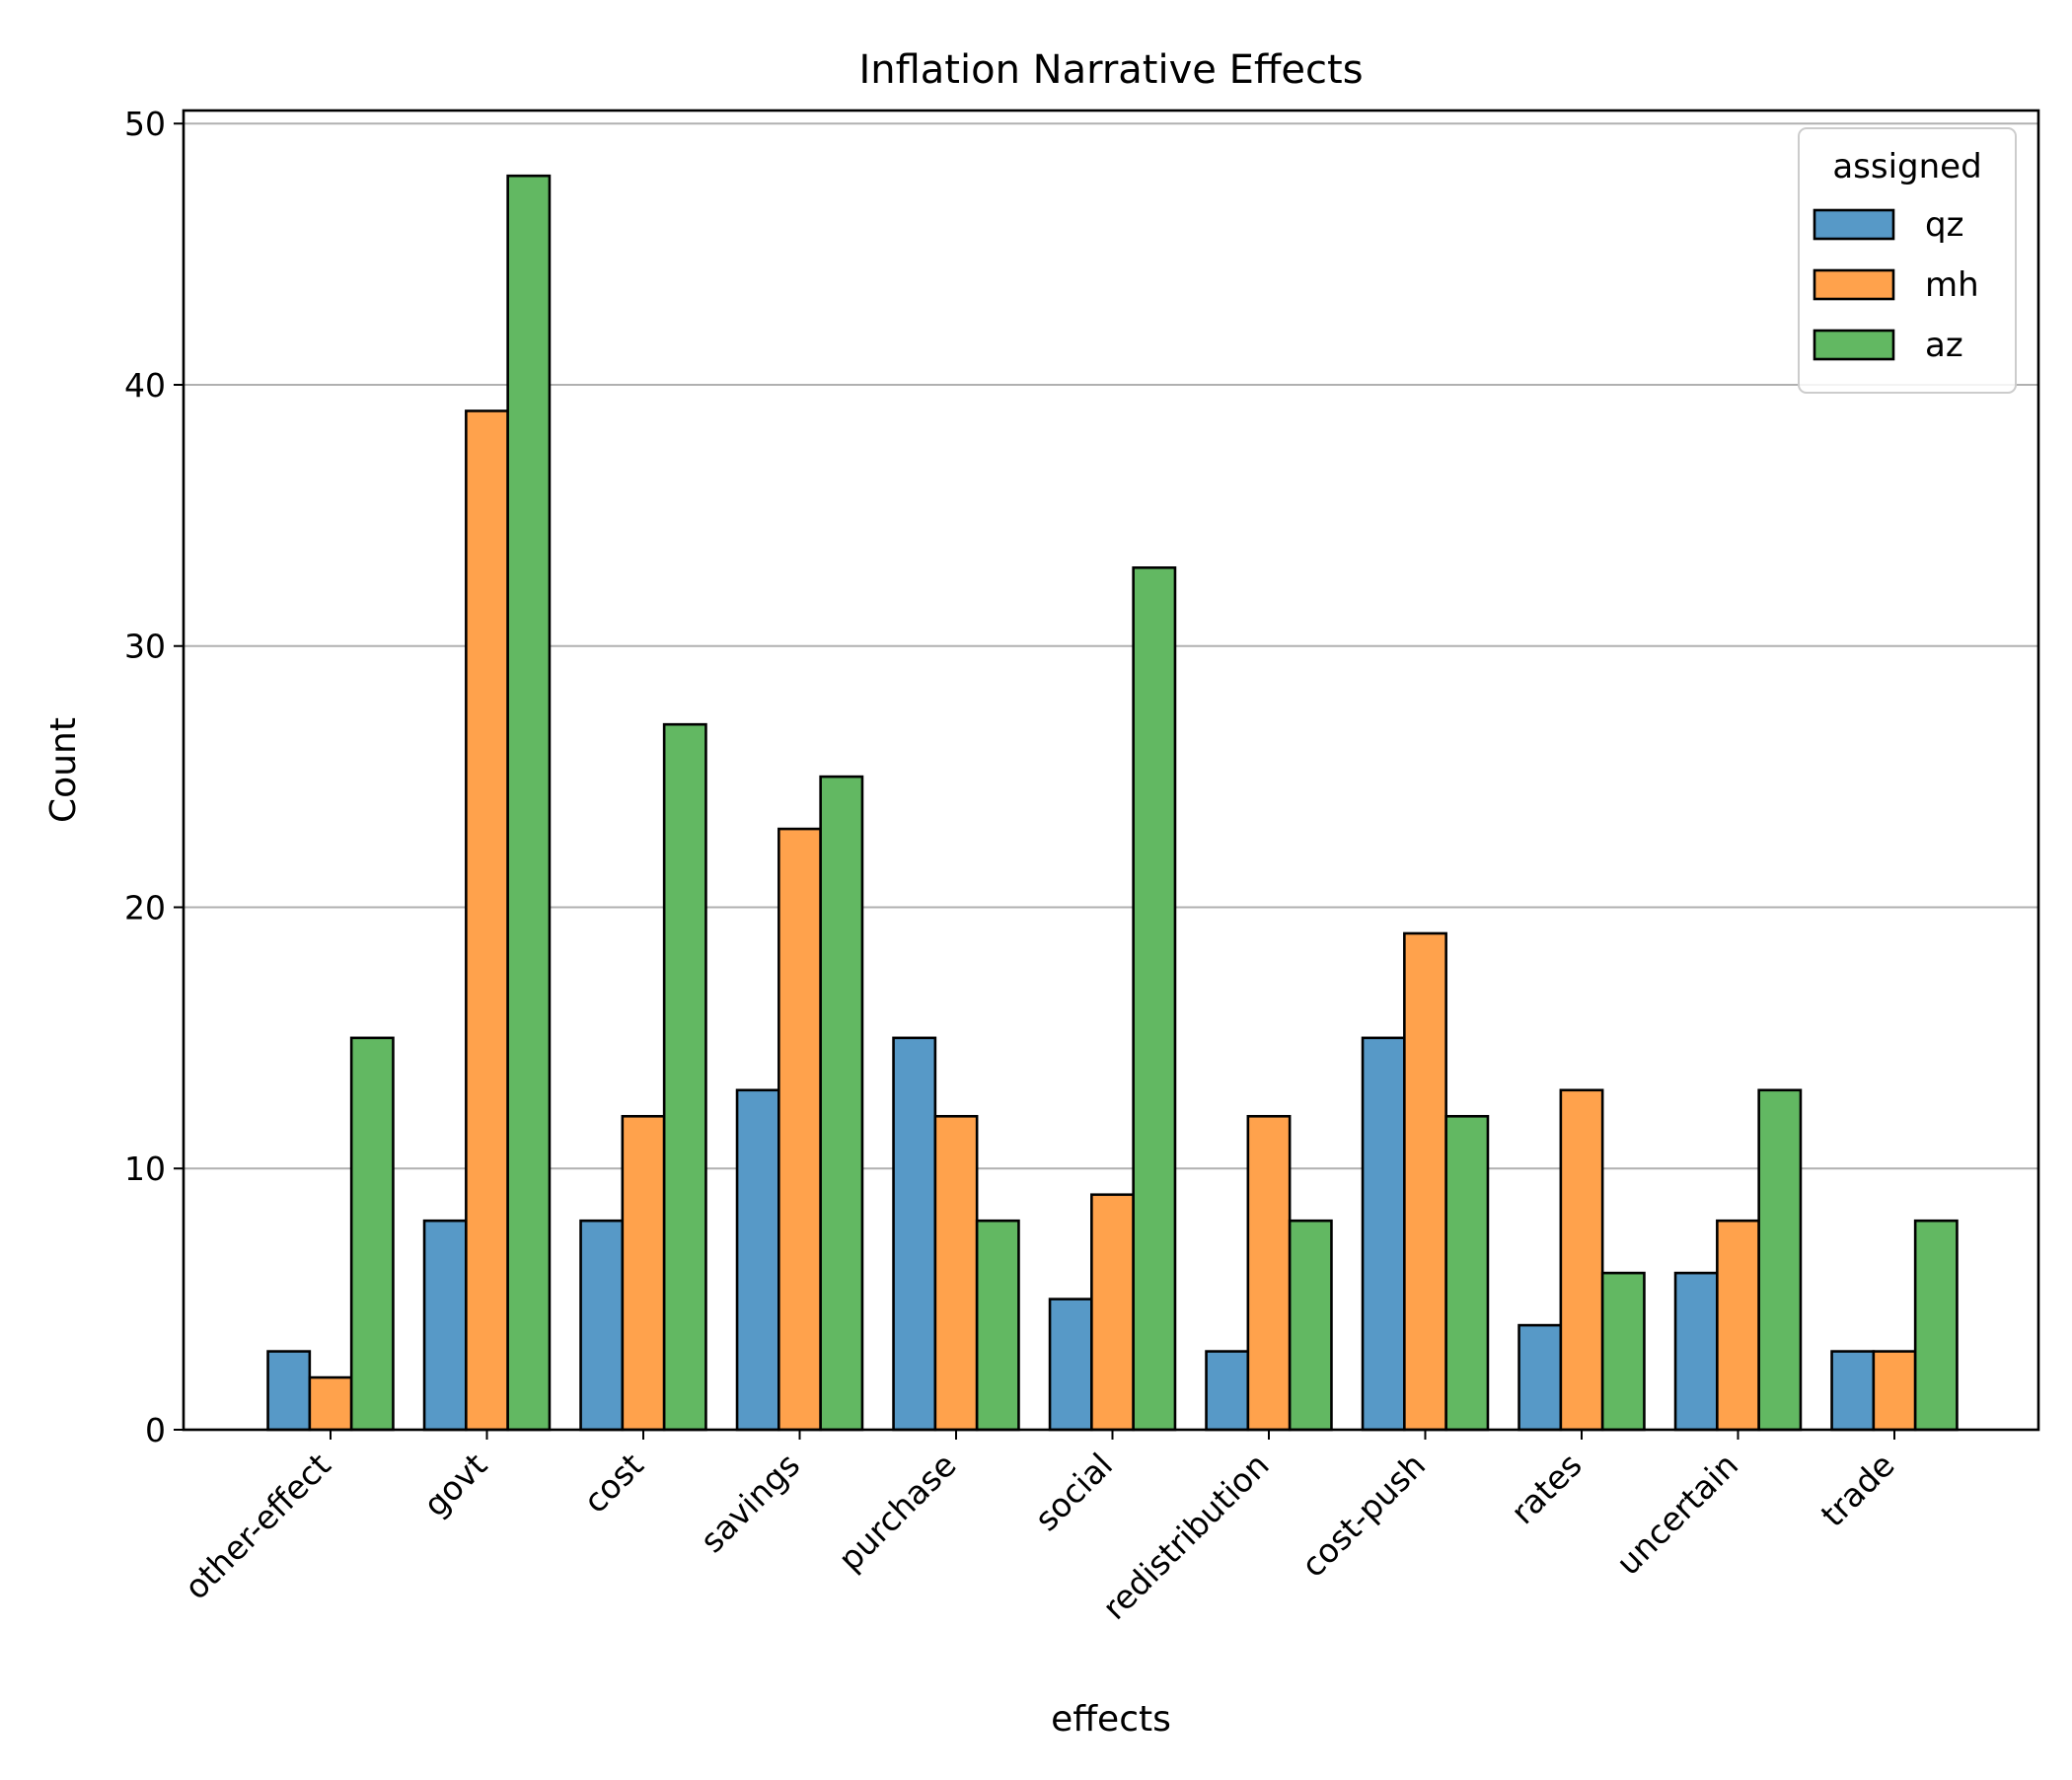 Image resolution: width=2072 pixels, height=1780 pixels. Describe the element at coordinates (289, 1391) in the screenshot. I see `bar-qz-other-effect` at that location.